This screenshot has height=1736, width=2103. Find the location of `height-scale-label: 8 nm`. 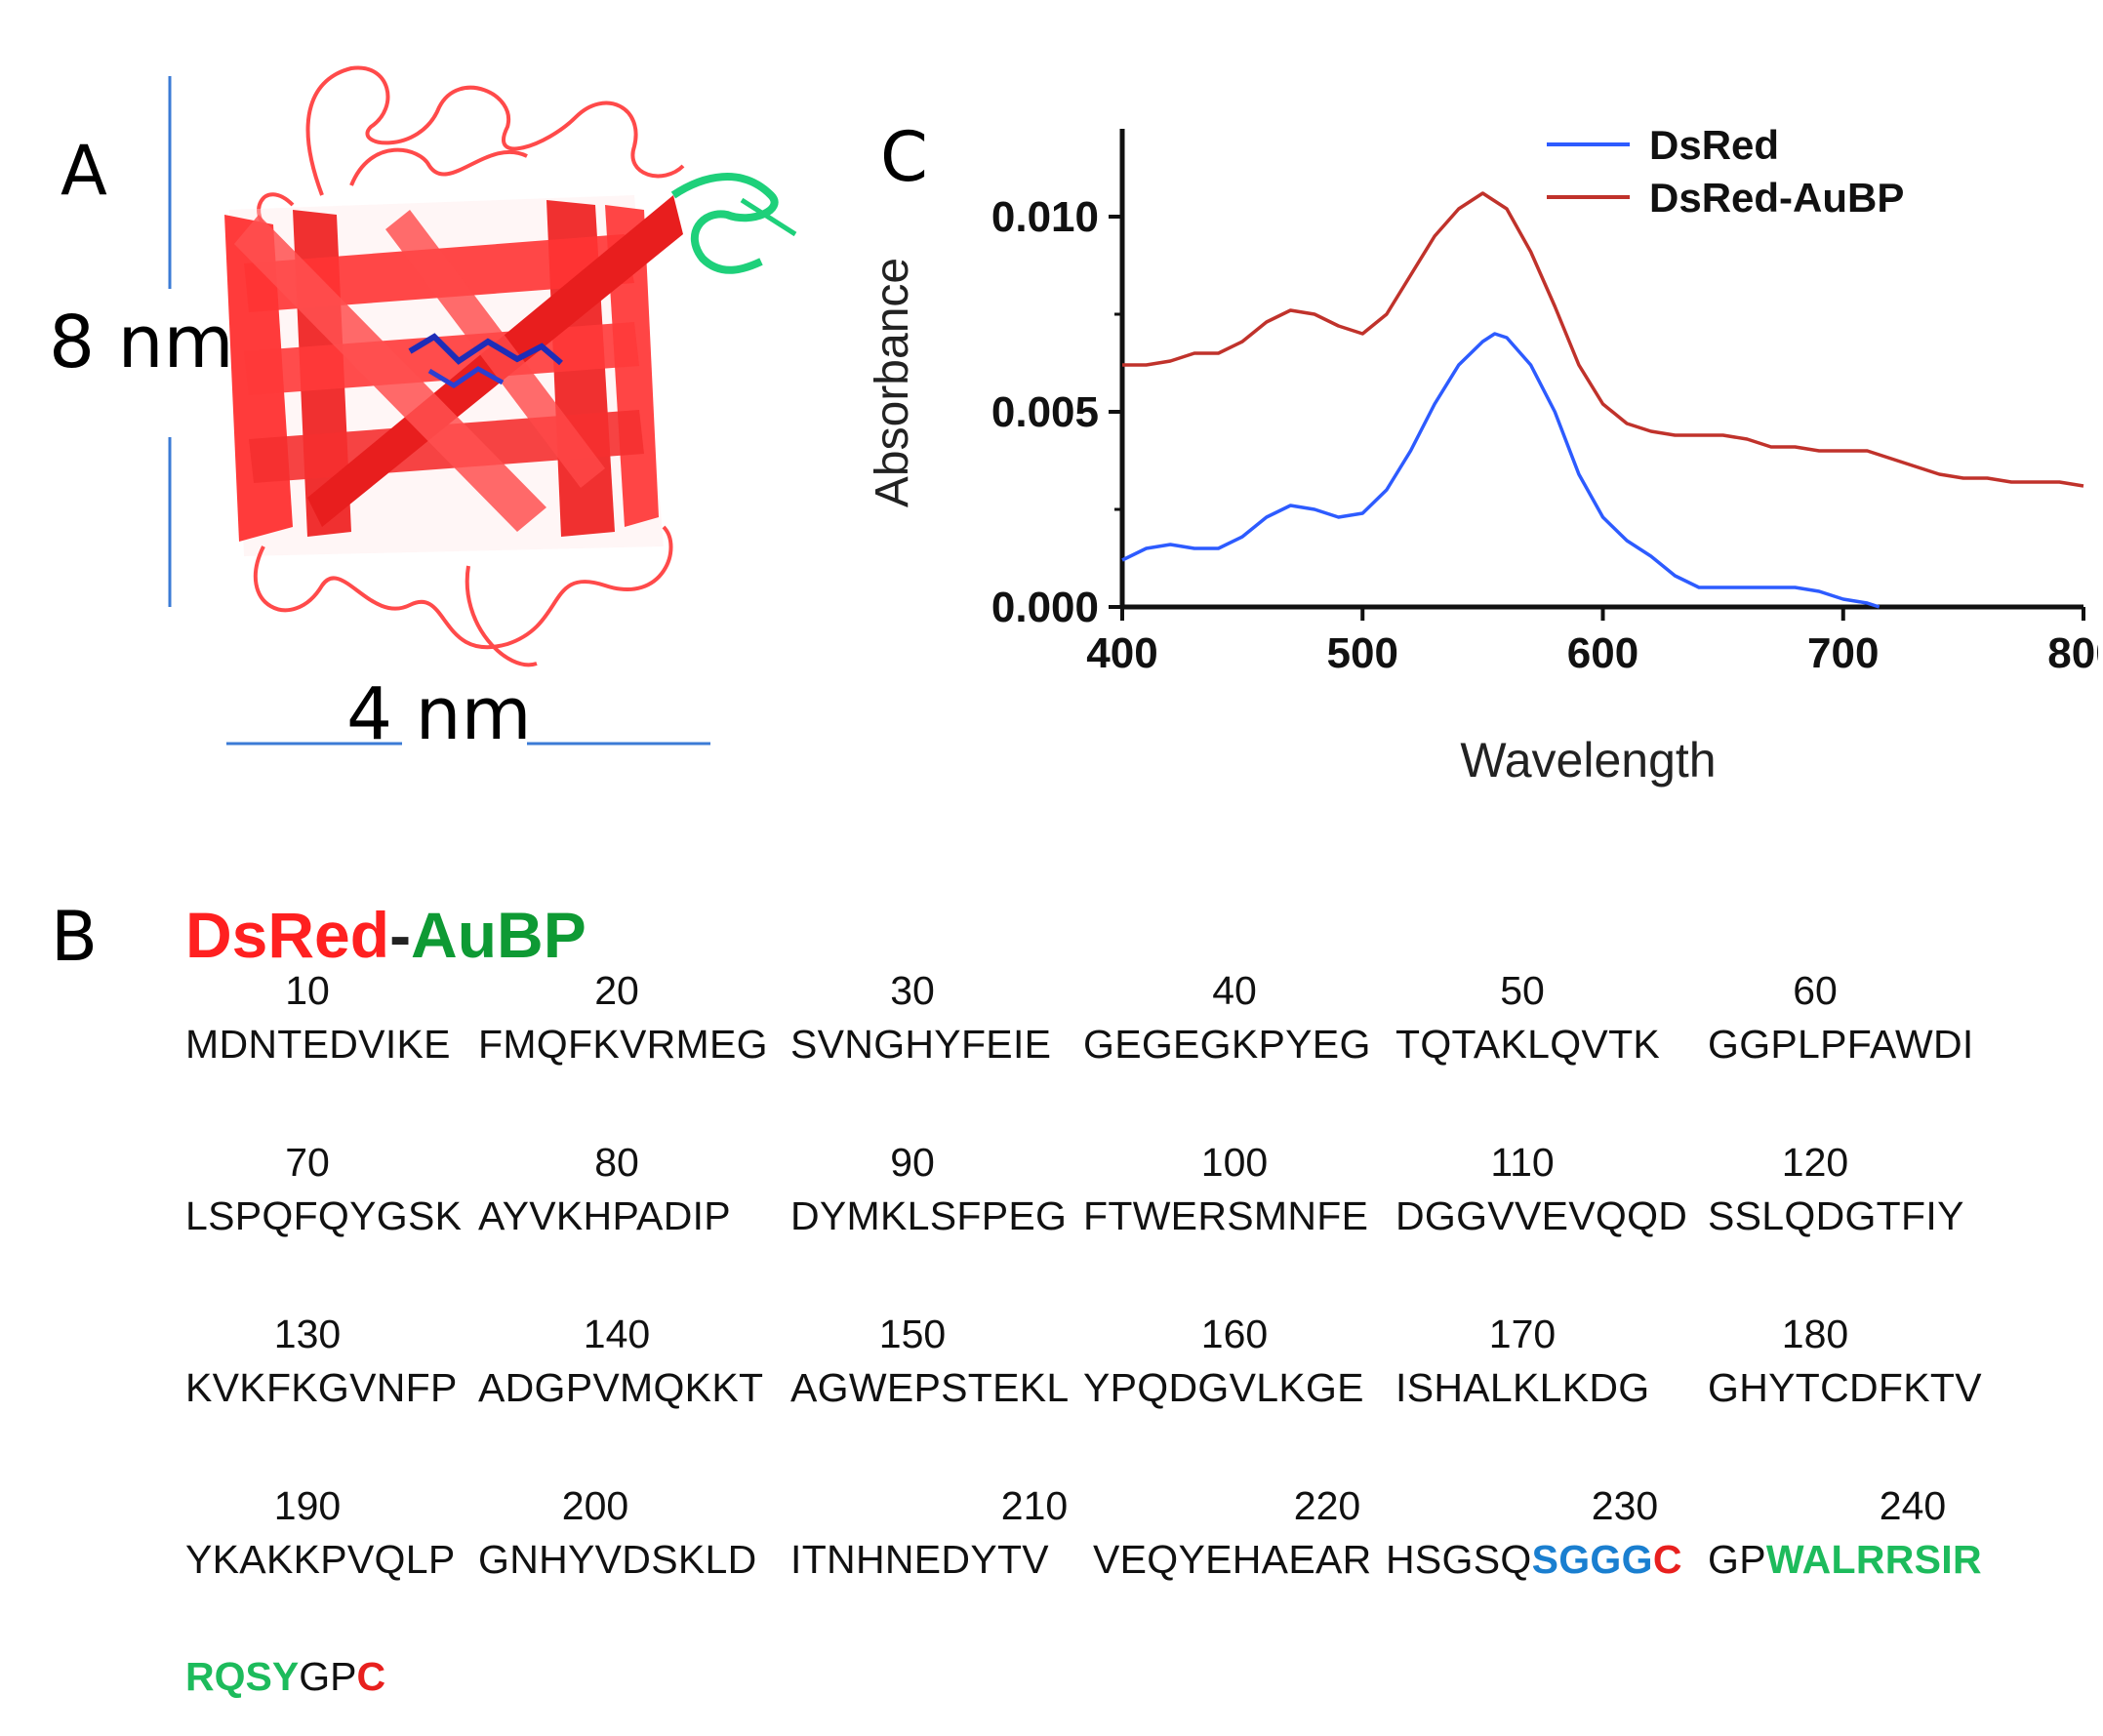

height-scale-label: 8 nm is located at coordinates (141, 342).